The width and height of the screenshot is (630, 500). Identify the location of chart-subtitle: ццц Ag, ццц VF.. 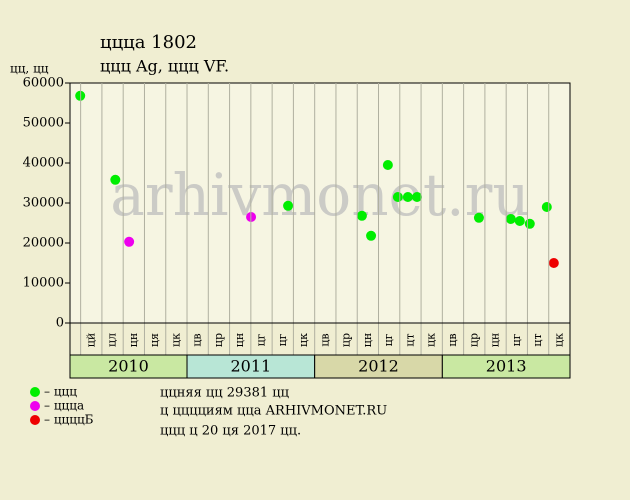
(164, 66).